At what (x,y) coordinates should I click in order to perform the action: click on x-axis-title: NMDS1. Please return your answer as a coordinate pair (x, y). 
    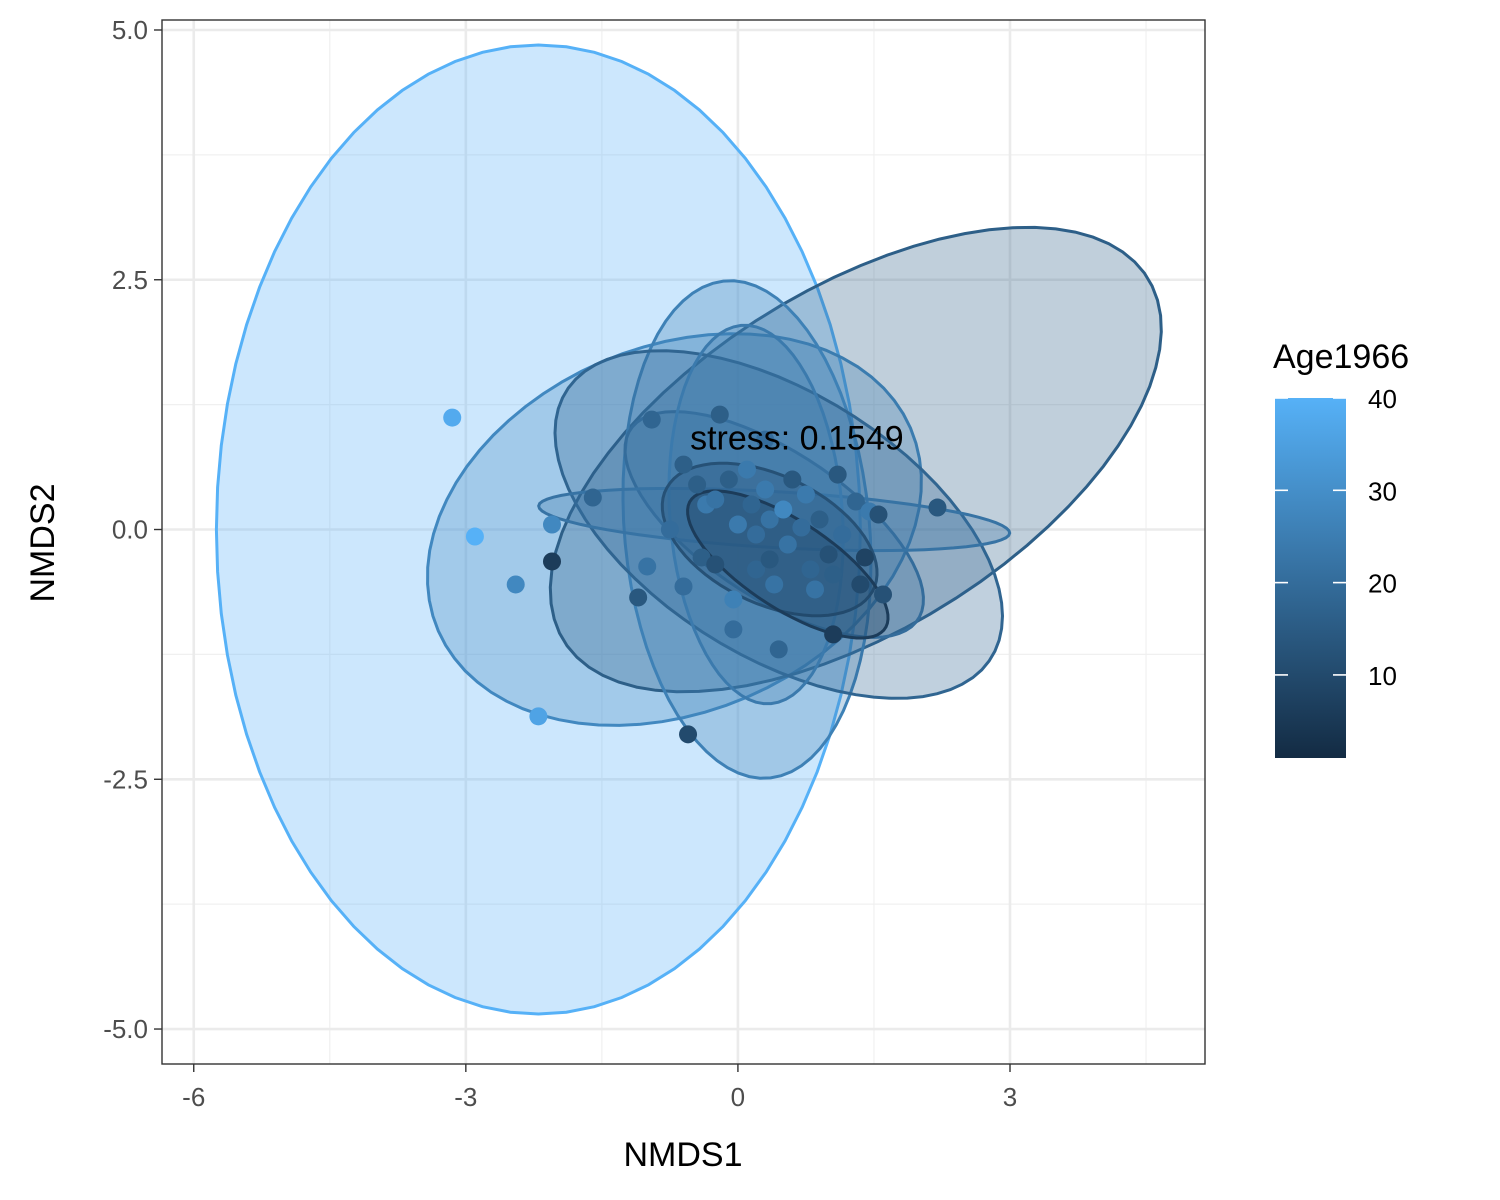
    Looking at the image, I should click on (682, 1155).